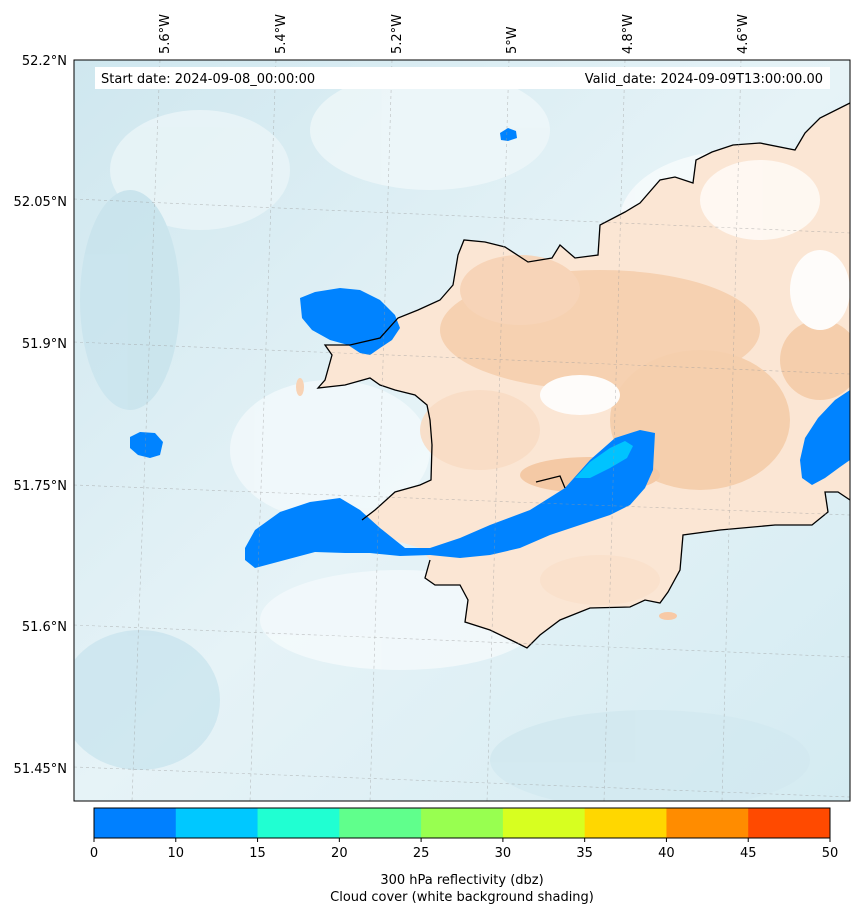  Describe the element at coordinates (604, 459) in the screenshot. I see `reflectivity-core` at that location.